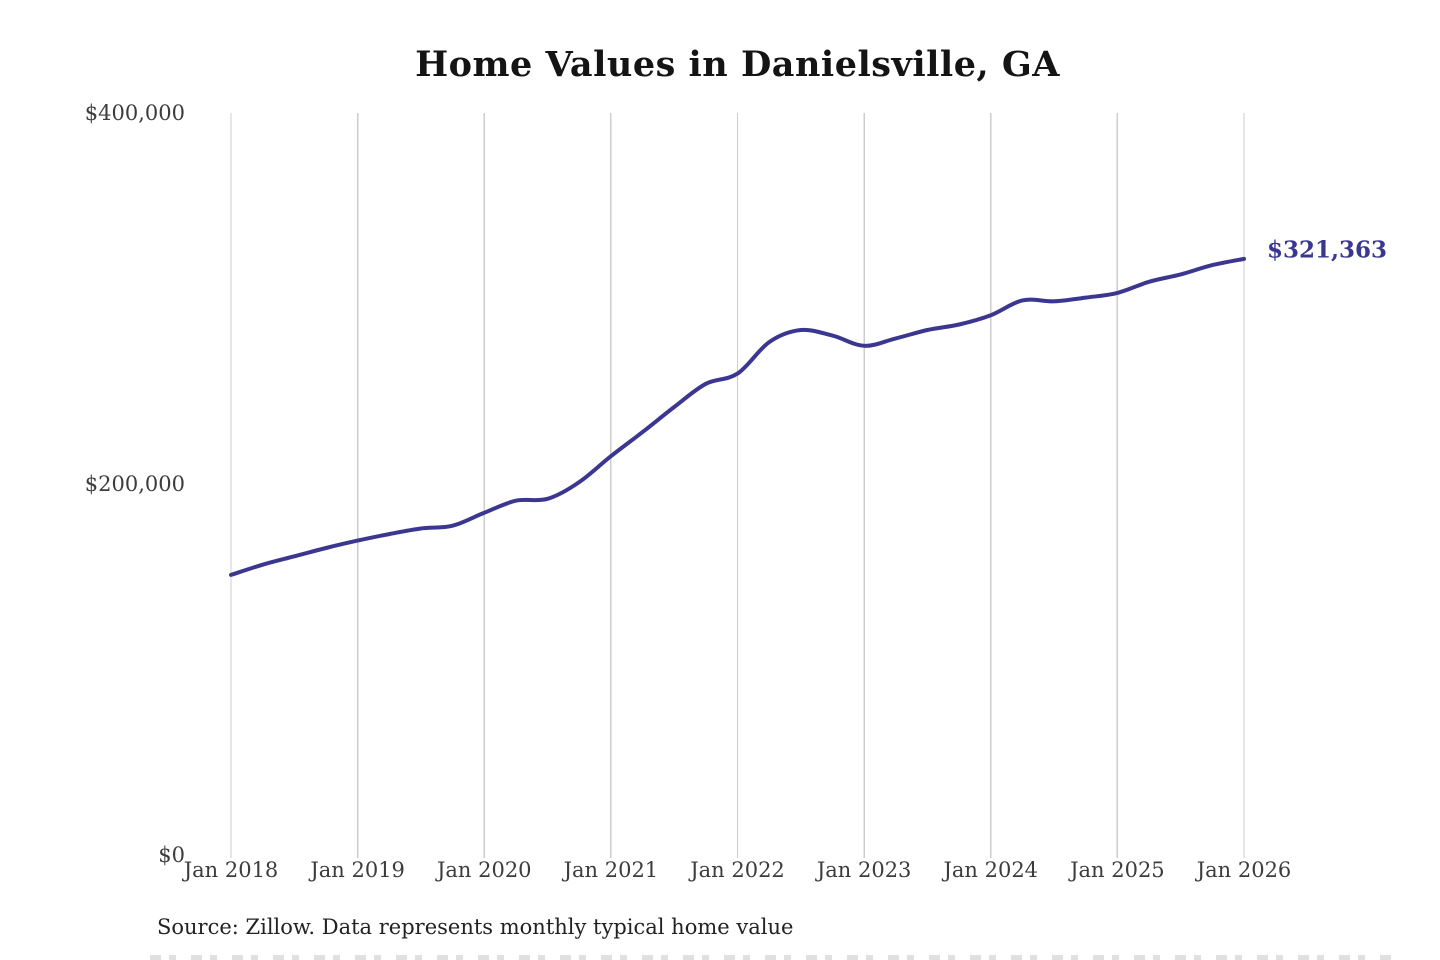 The height and width of the screenshot is (960, 1440). Describe the element at coordinates (864, 870) in the screenshot. I see `x-tick-label: Jan 2023` at that location.